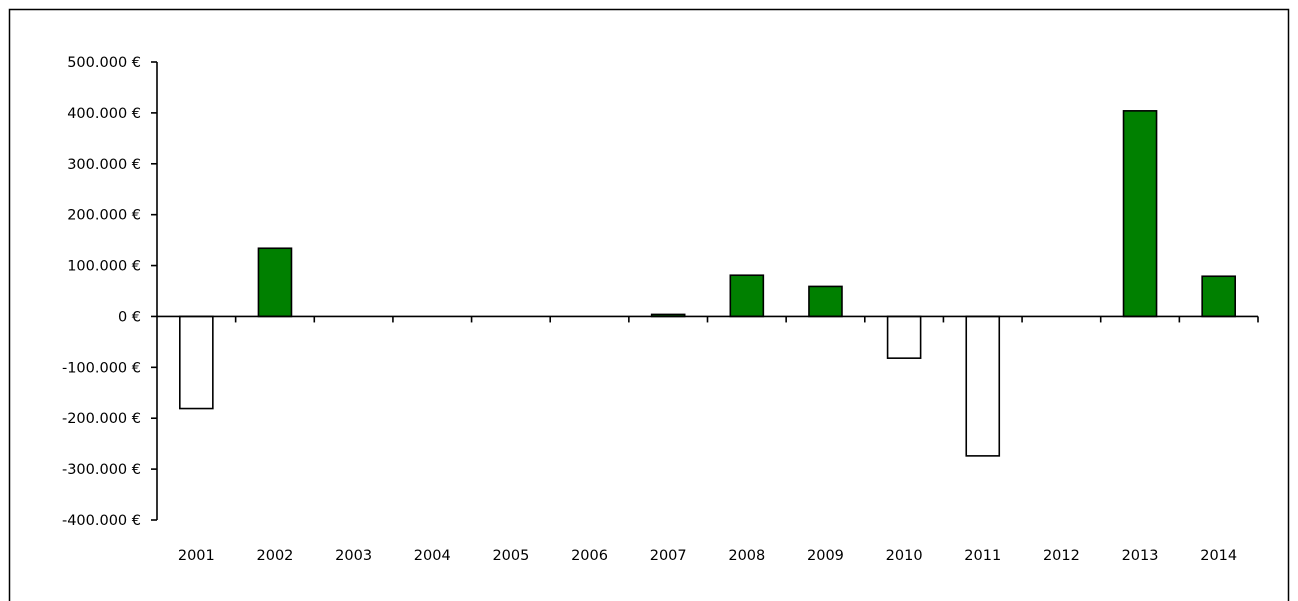  I want to click on x-tick-label: 2002, so click(275, 556).